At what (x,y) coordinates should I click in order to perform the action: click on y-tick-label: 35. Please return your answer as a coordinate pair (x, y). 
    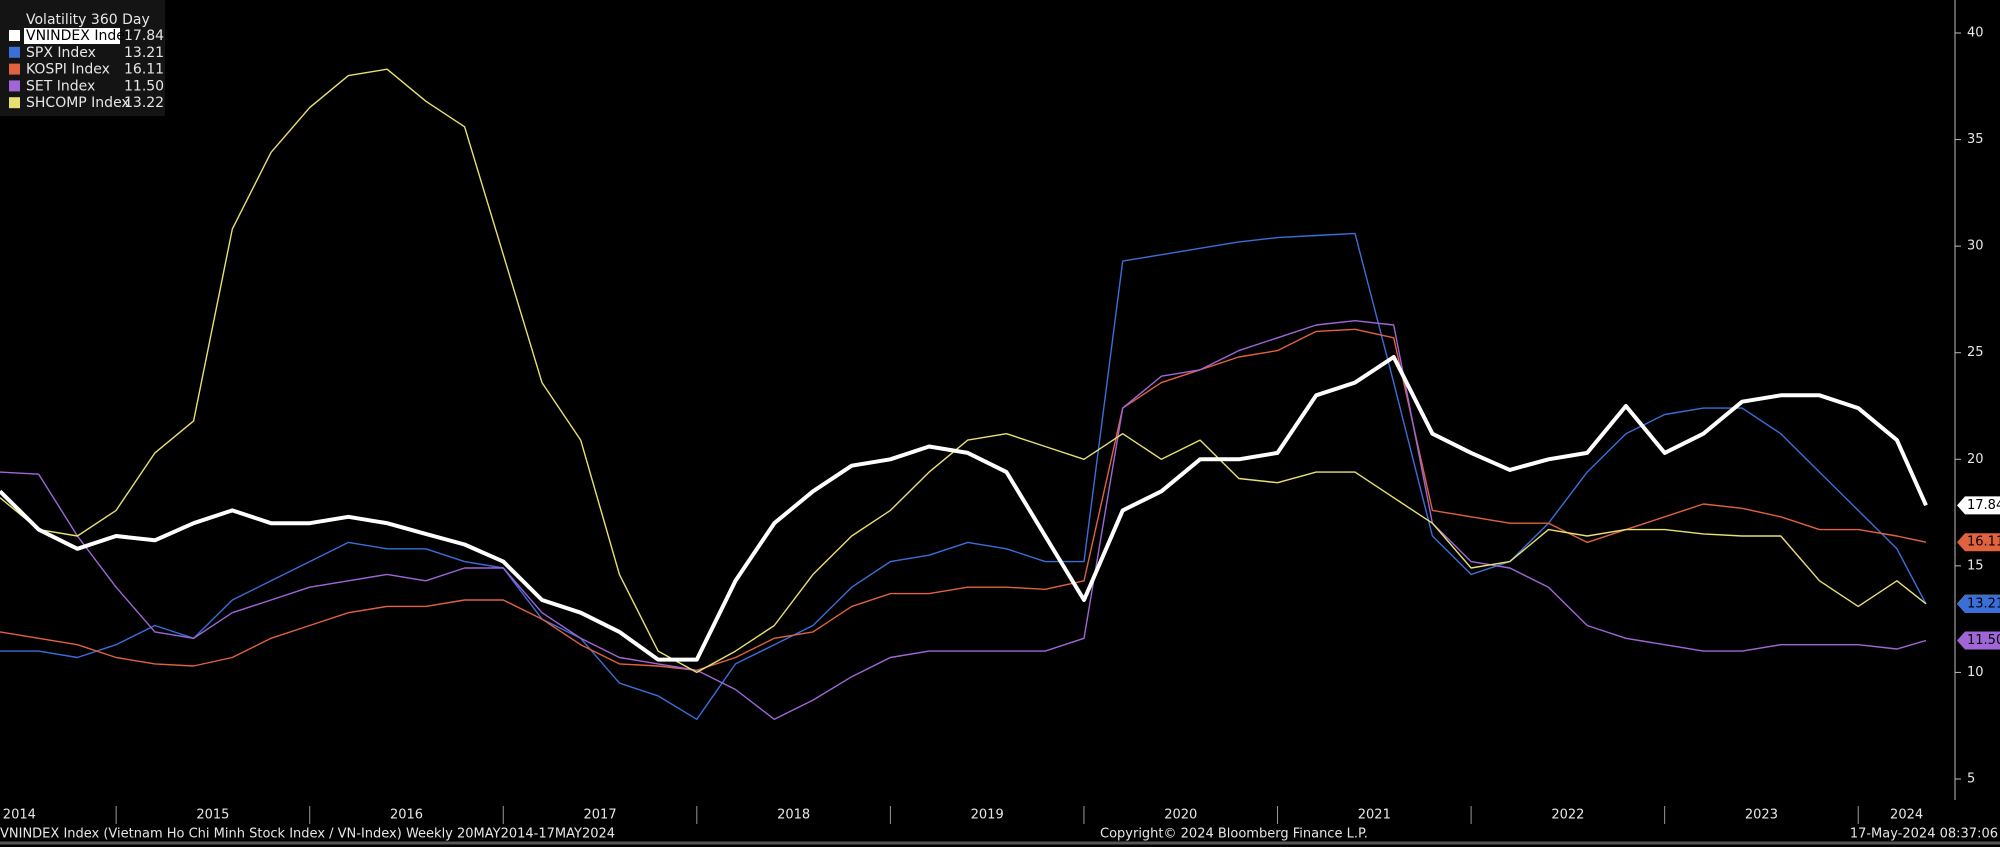
    Looking at the image, I should click on (1975, 139).